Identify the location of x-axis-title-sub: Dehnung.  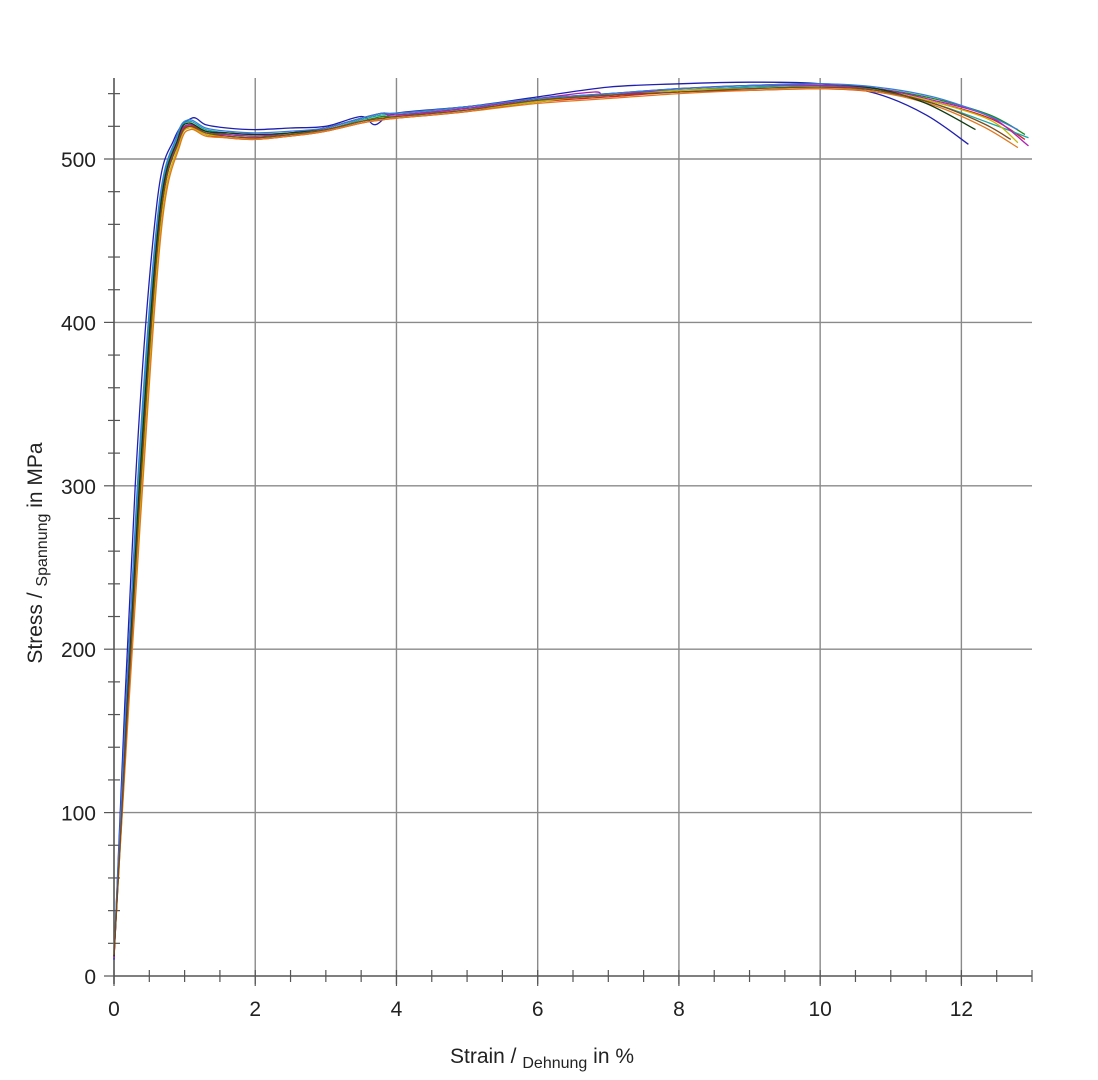
(554, 1063).